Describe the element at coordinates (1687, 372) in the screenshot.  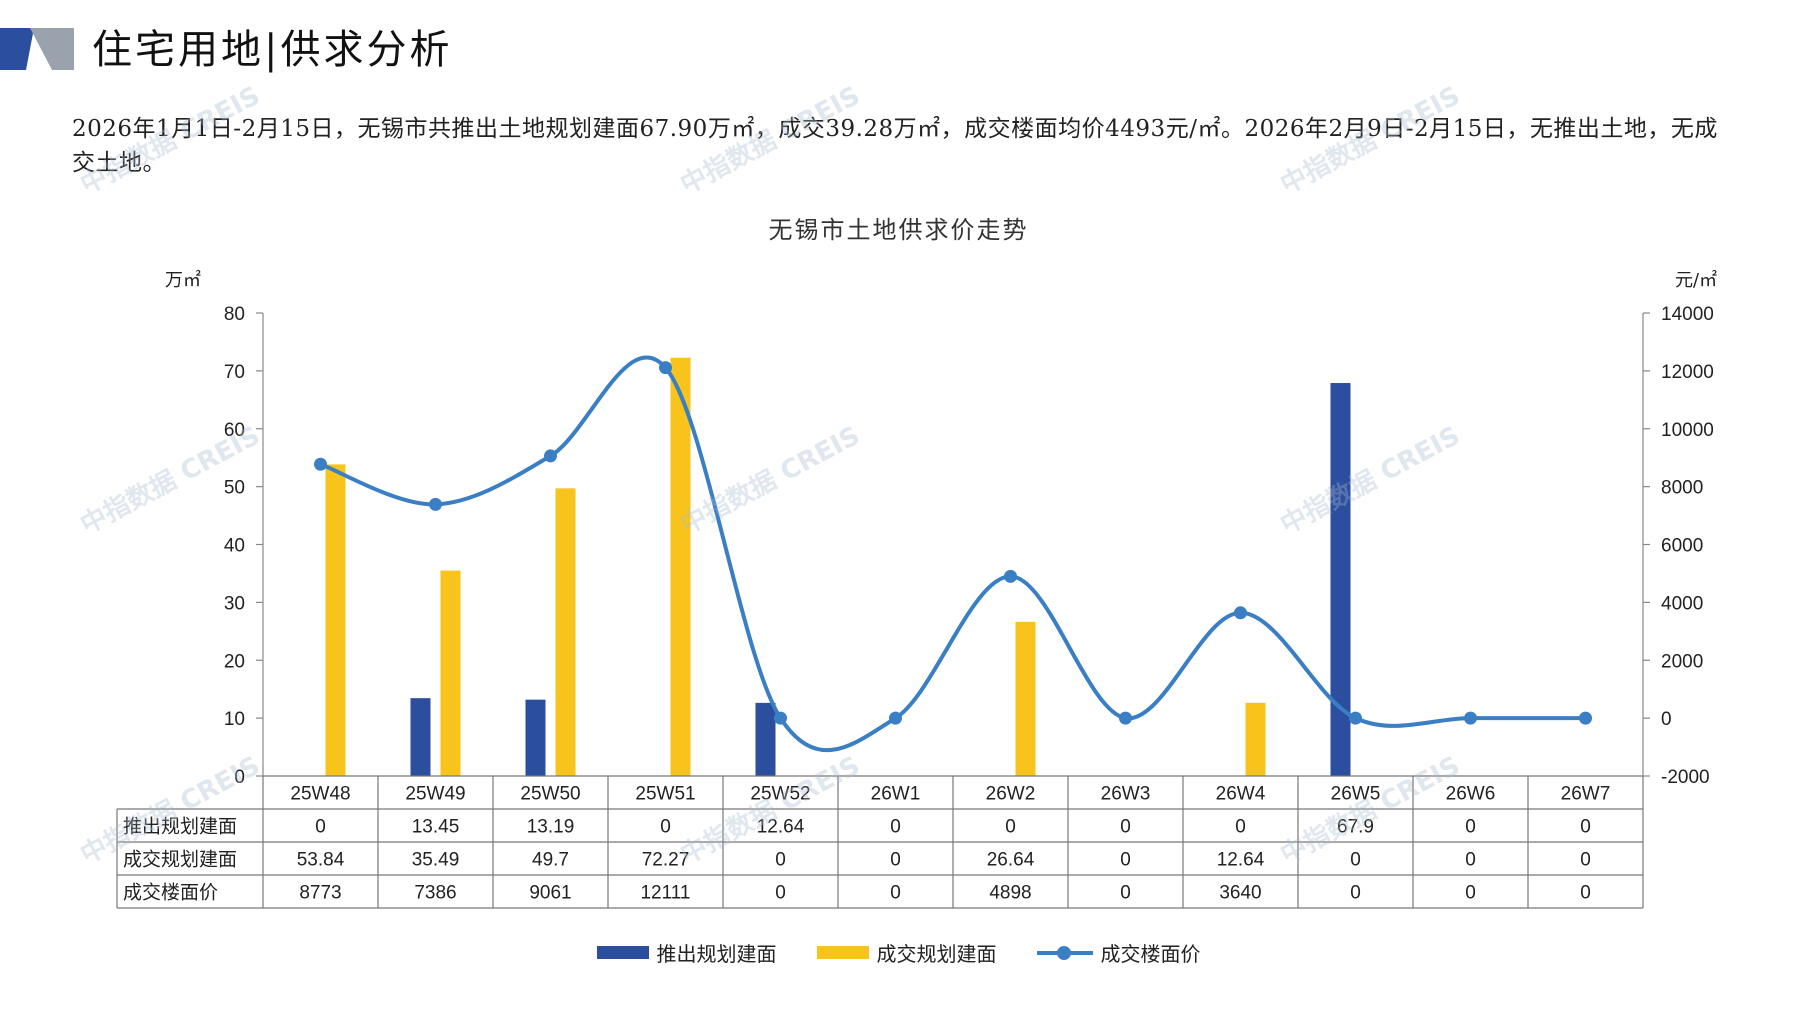
I see `right-tick-label: 12000` at that location.